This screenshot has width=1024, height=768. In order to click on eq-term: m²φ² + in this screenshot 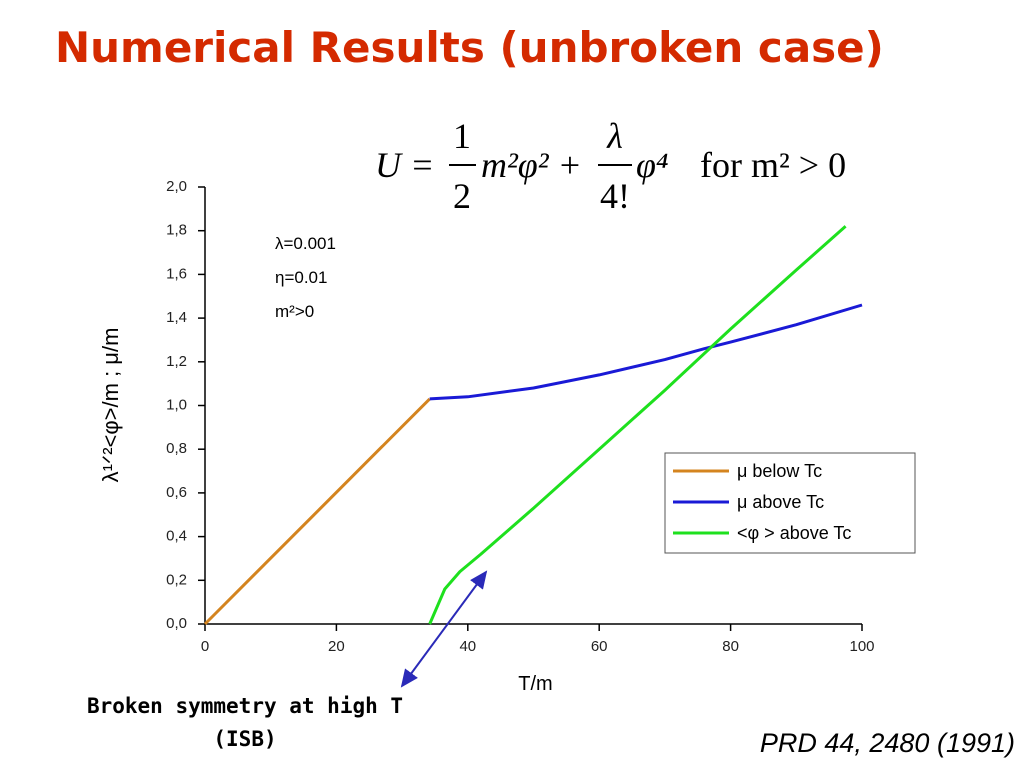, I will do `click(531, 165)`.